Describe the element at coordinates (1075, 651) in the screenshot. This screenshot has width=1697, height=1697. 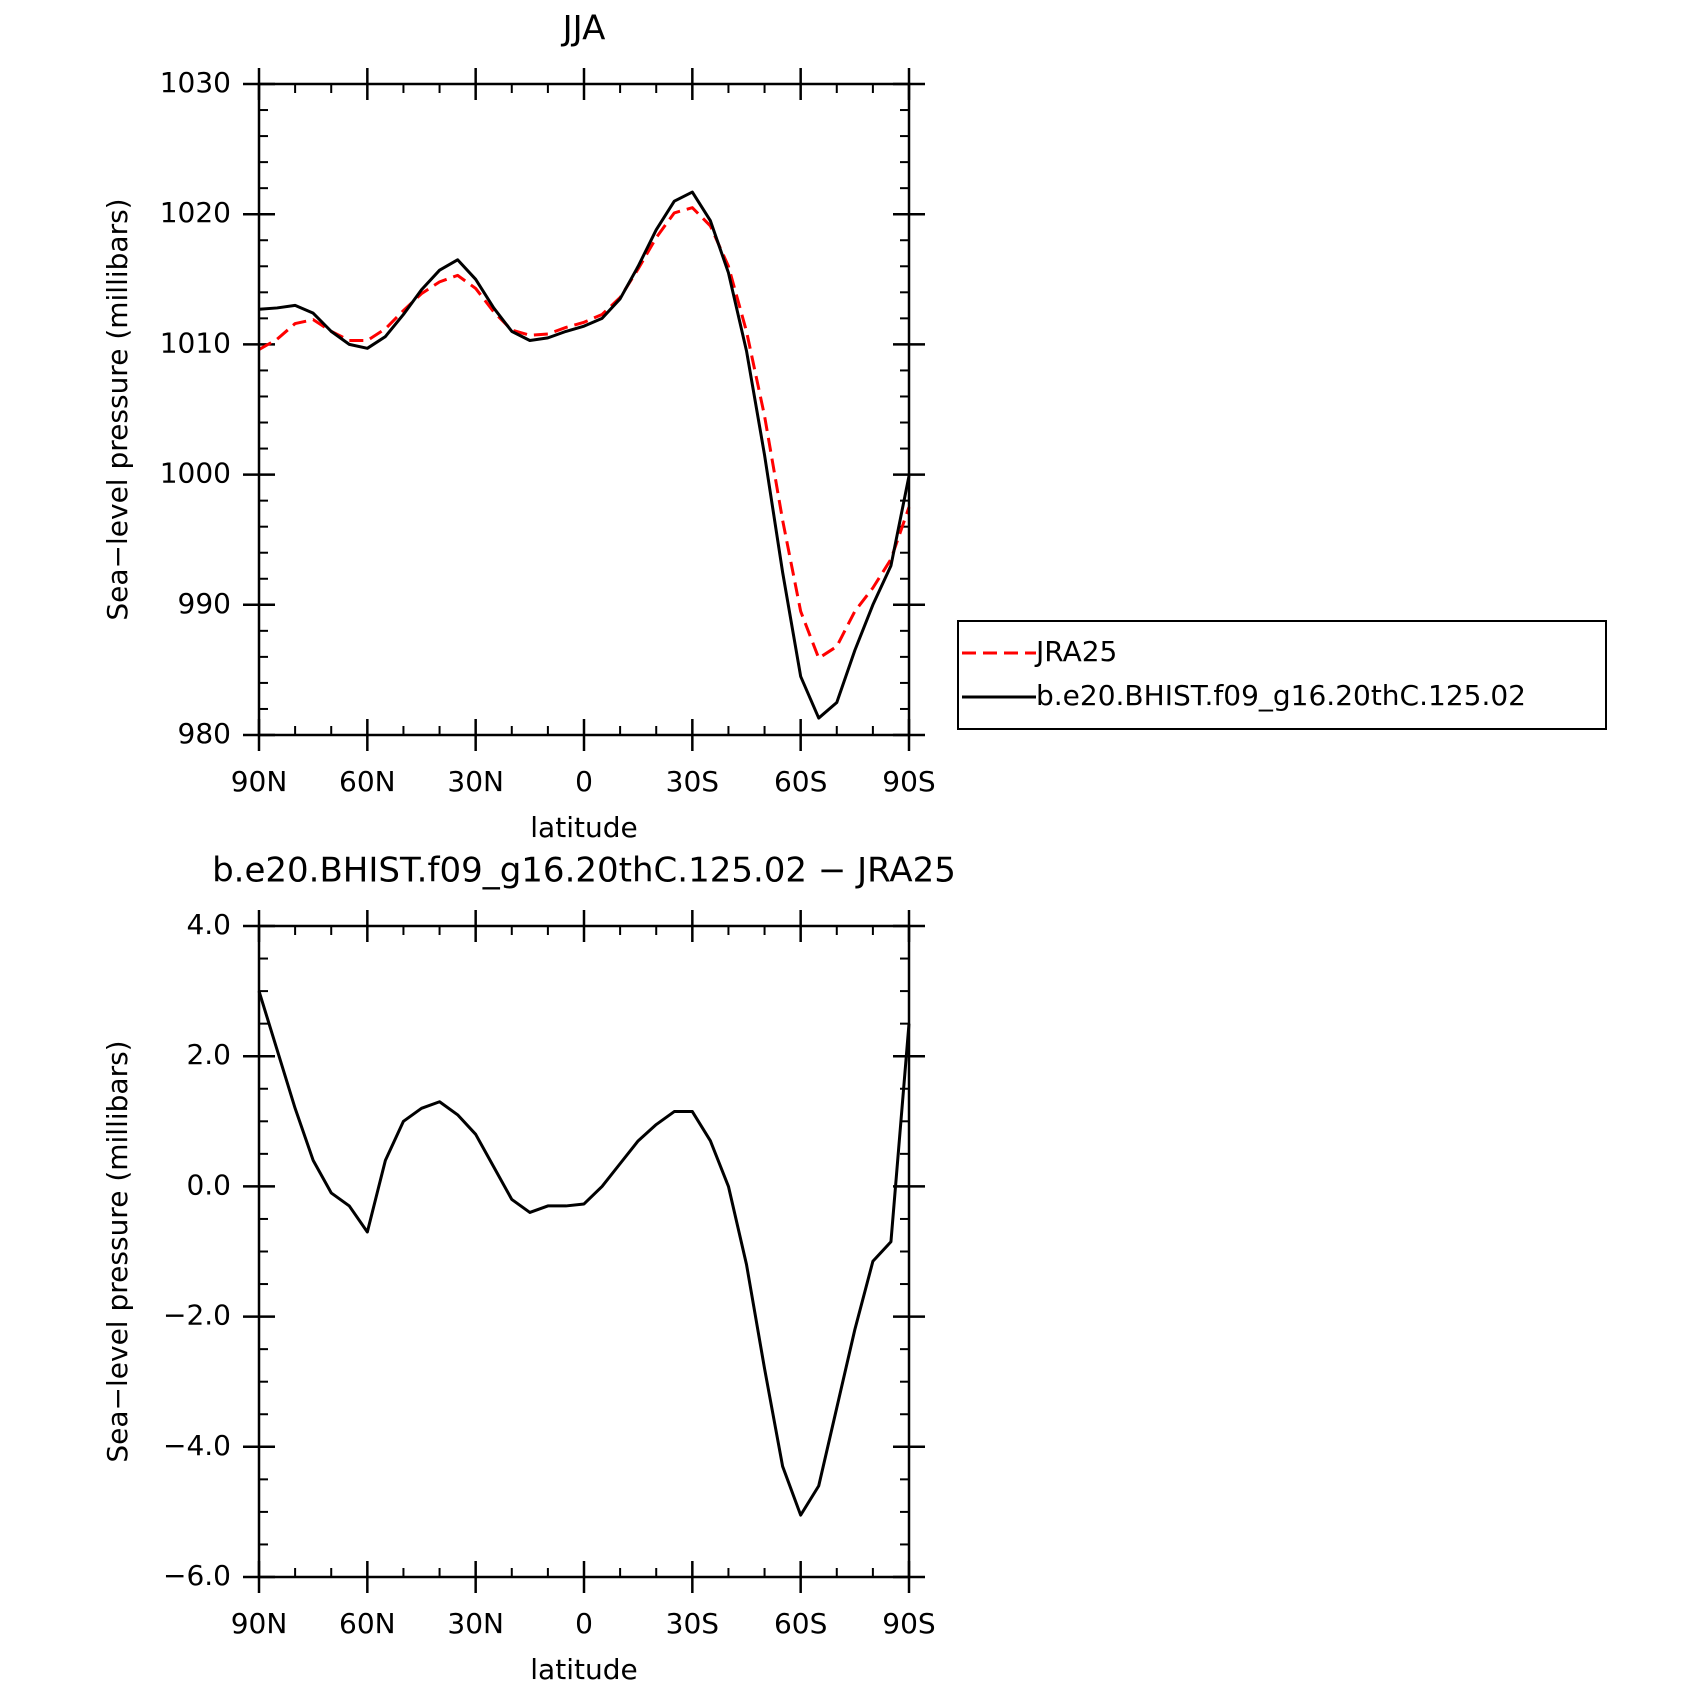
I see `legend-label: JRA25` at that location.